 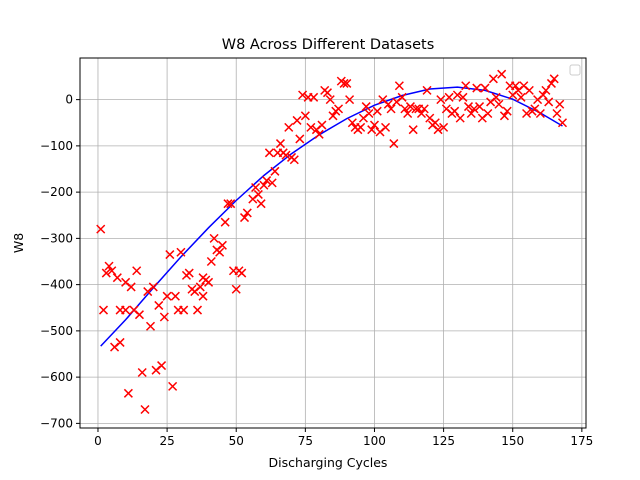 What do you see at coordinates (581, 441) in the screenshot?
I see `x-tick-label: 175` at bounding box center [581, 441].